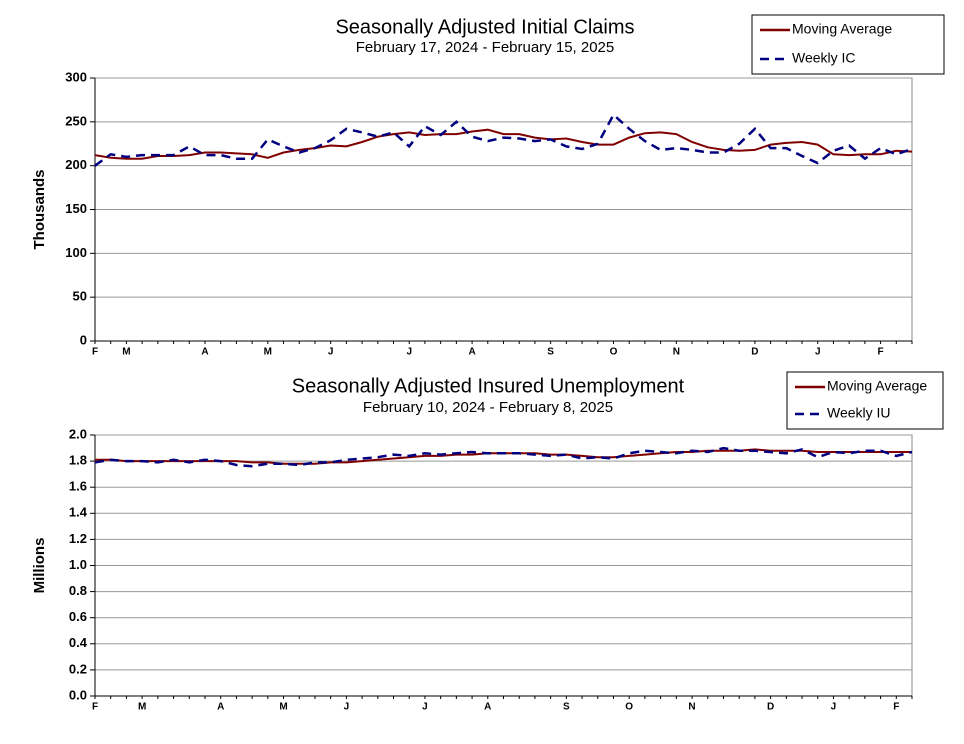  What do you see at coordinates (78, 564) in the screenshot?
I see `y-tick-label: 1.0` at bounding box center [78, 564].